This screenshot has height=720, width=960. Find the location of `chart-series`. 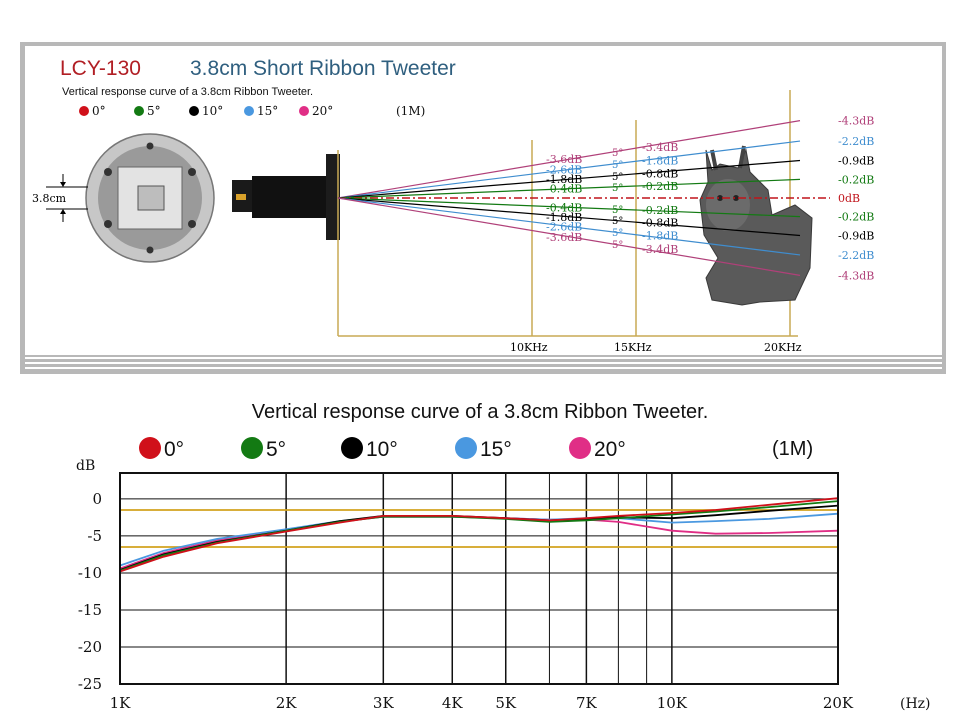

chart-series is located at coordinates (479, 535).